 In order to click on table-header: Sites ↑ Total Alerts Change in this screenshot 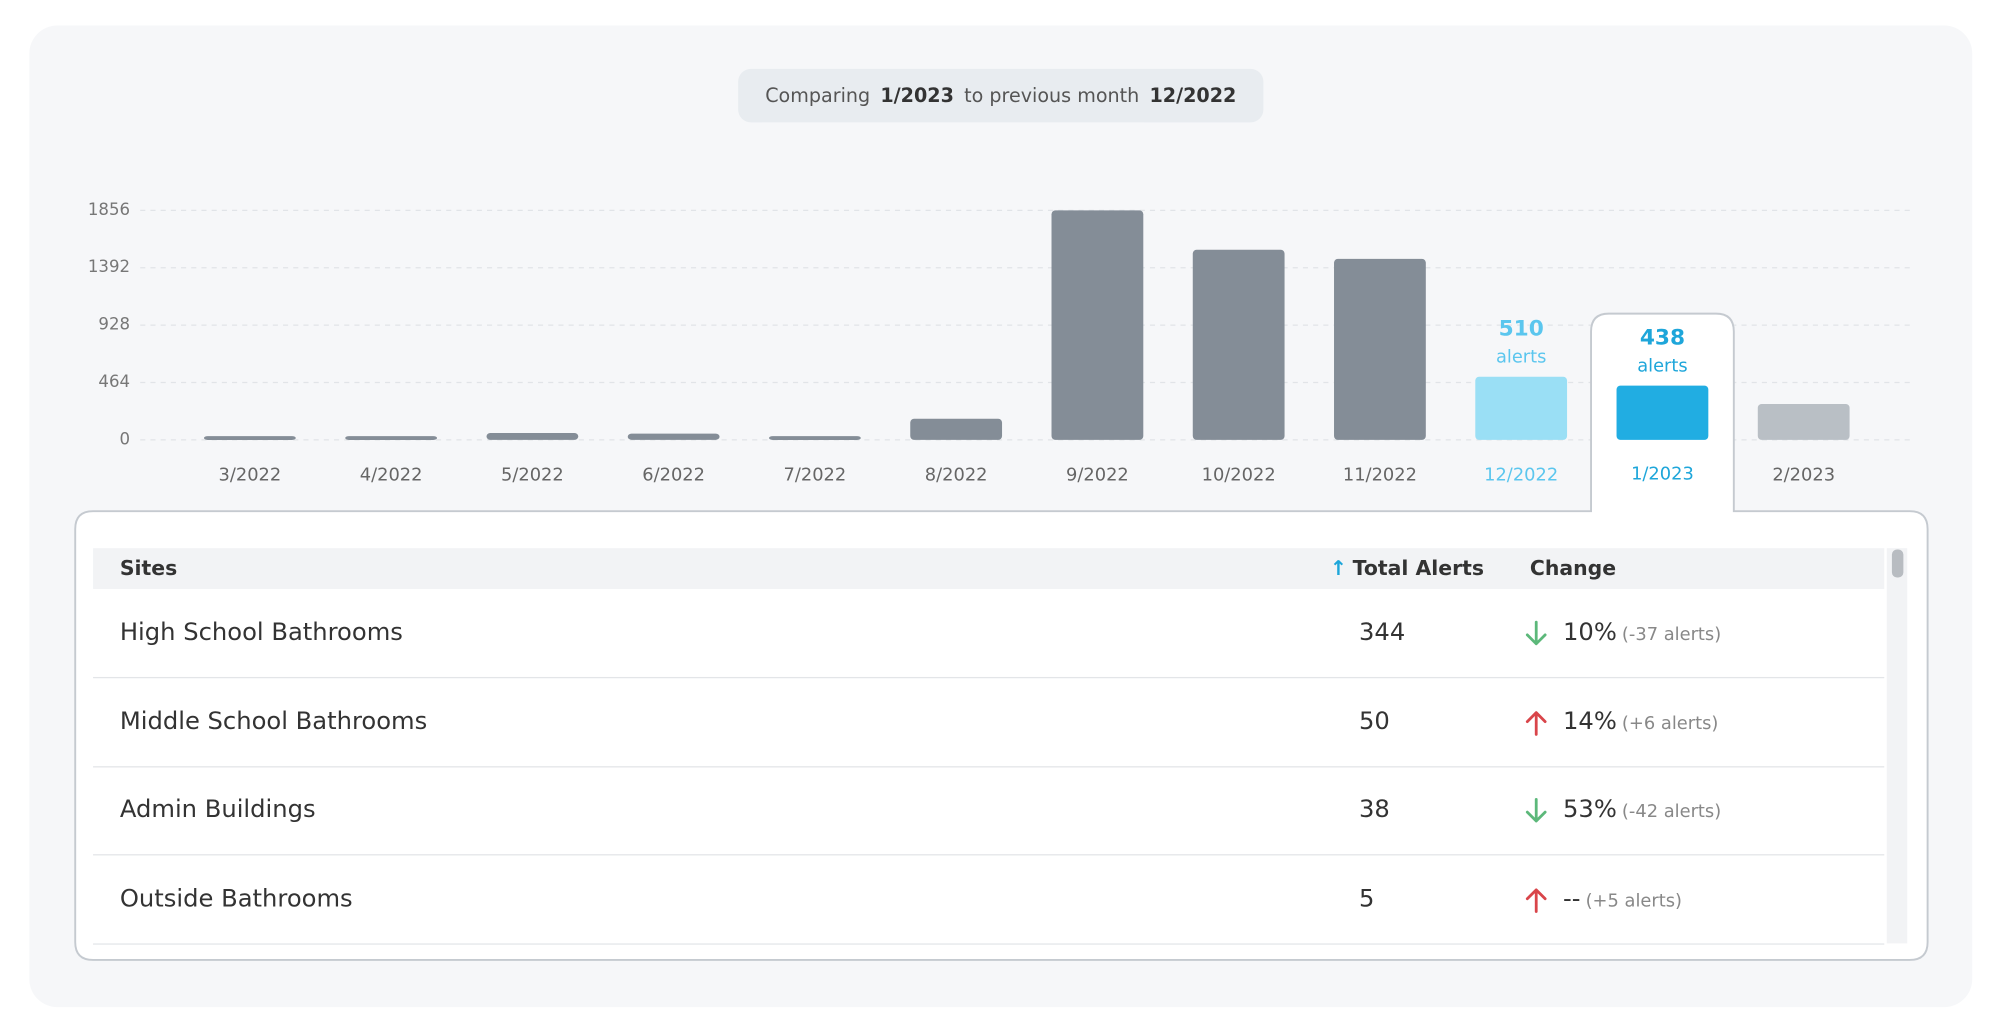, I will do `click(989, 568)`.